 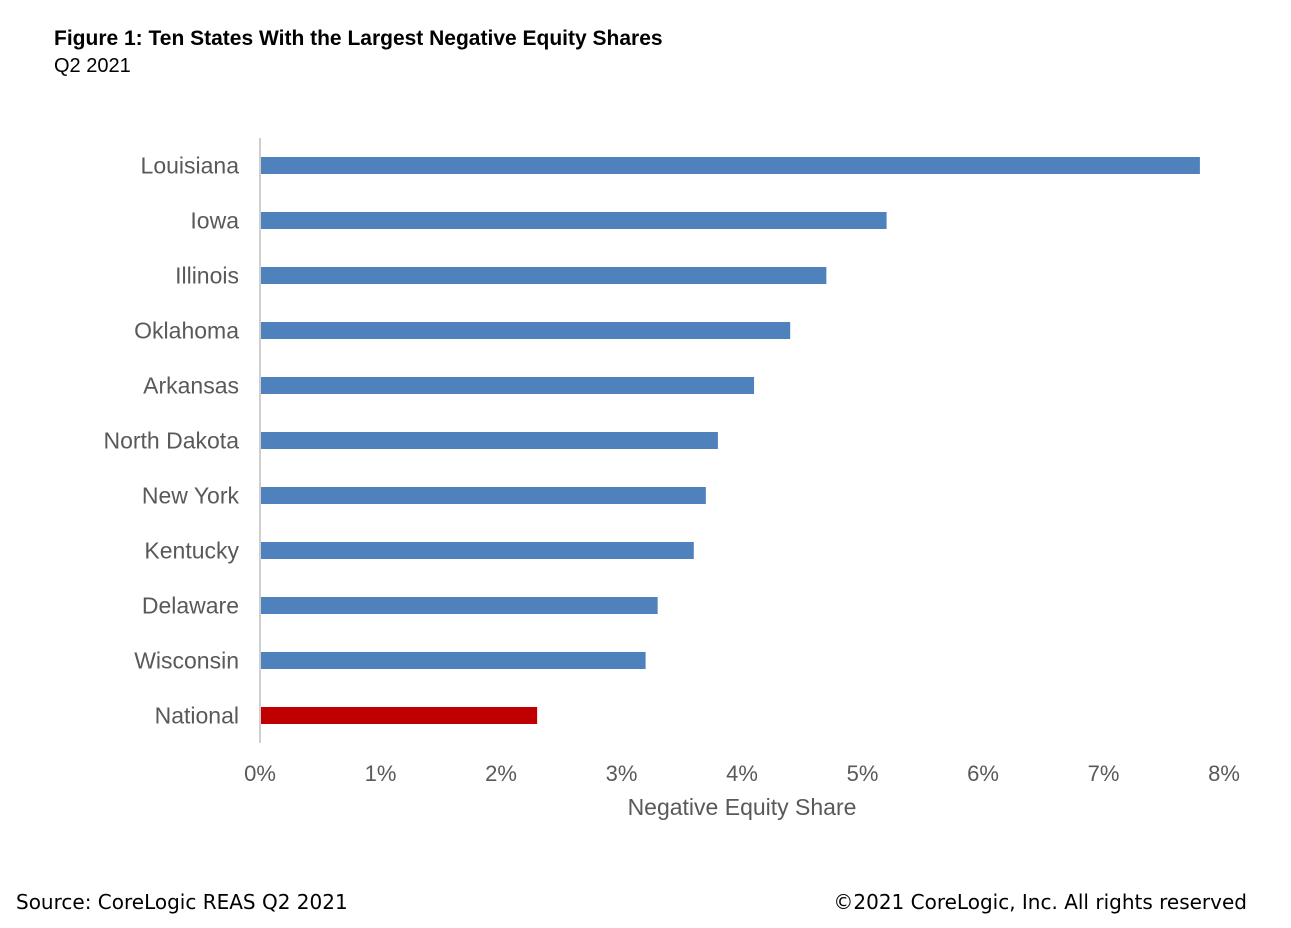 What do you see at coordinates (182, 902) in the screenshot?
I see `source-note: Source: CoreLogic REAS Q2 2021` at bounding box center [182, 902].